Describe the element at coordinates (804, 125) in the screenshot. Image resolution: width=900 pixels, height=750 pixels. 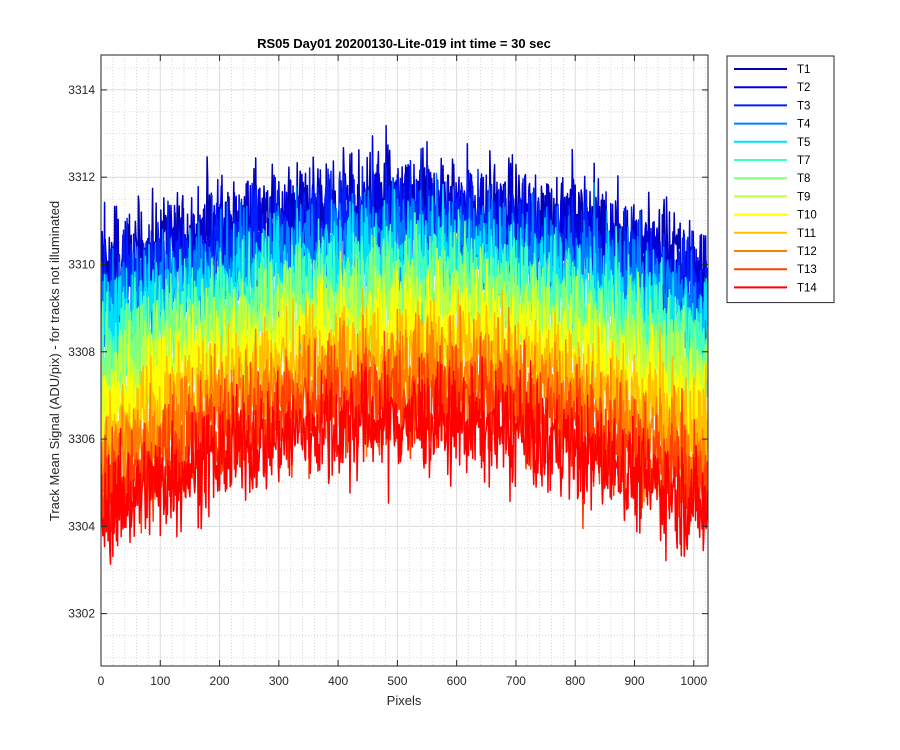
I see `legend-label-t4: T4` at that location.